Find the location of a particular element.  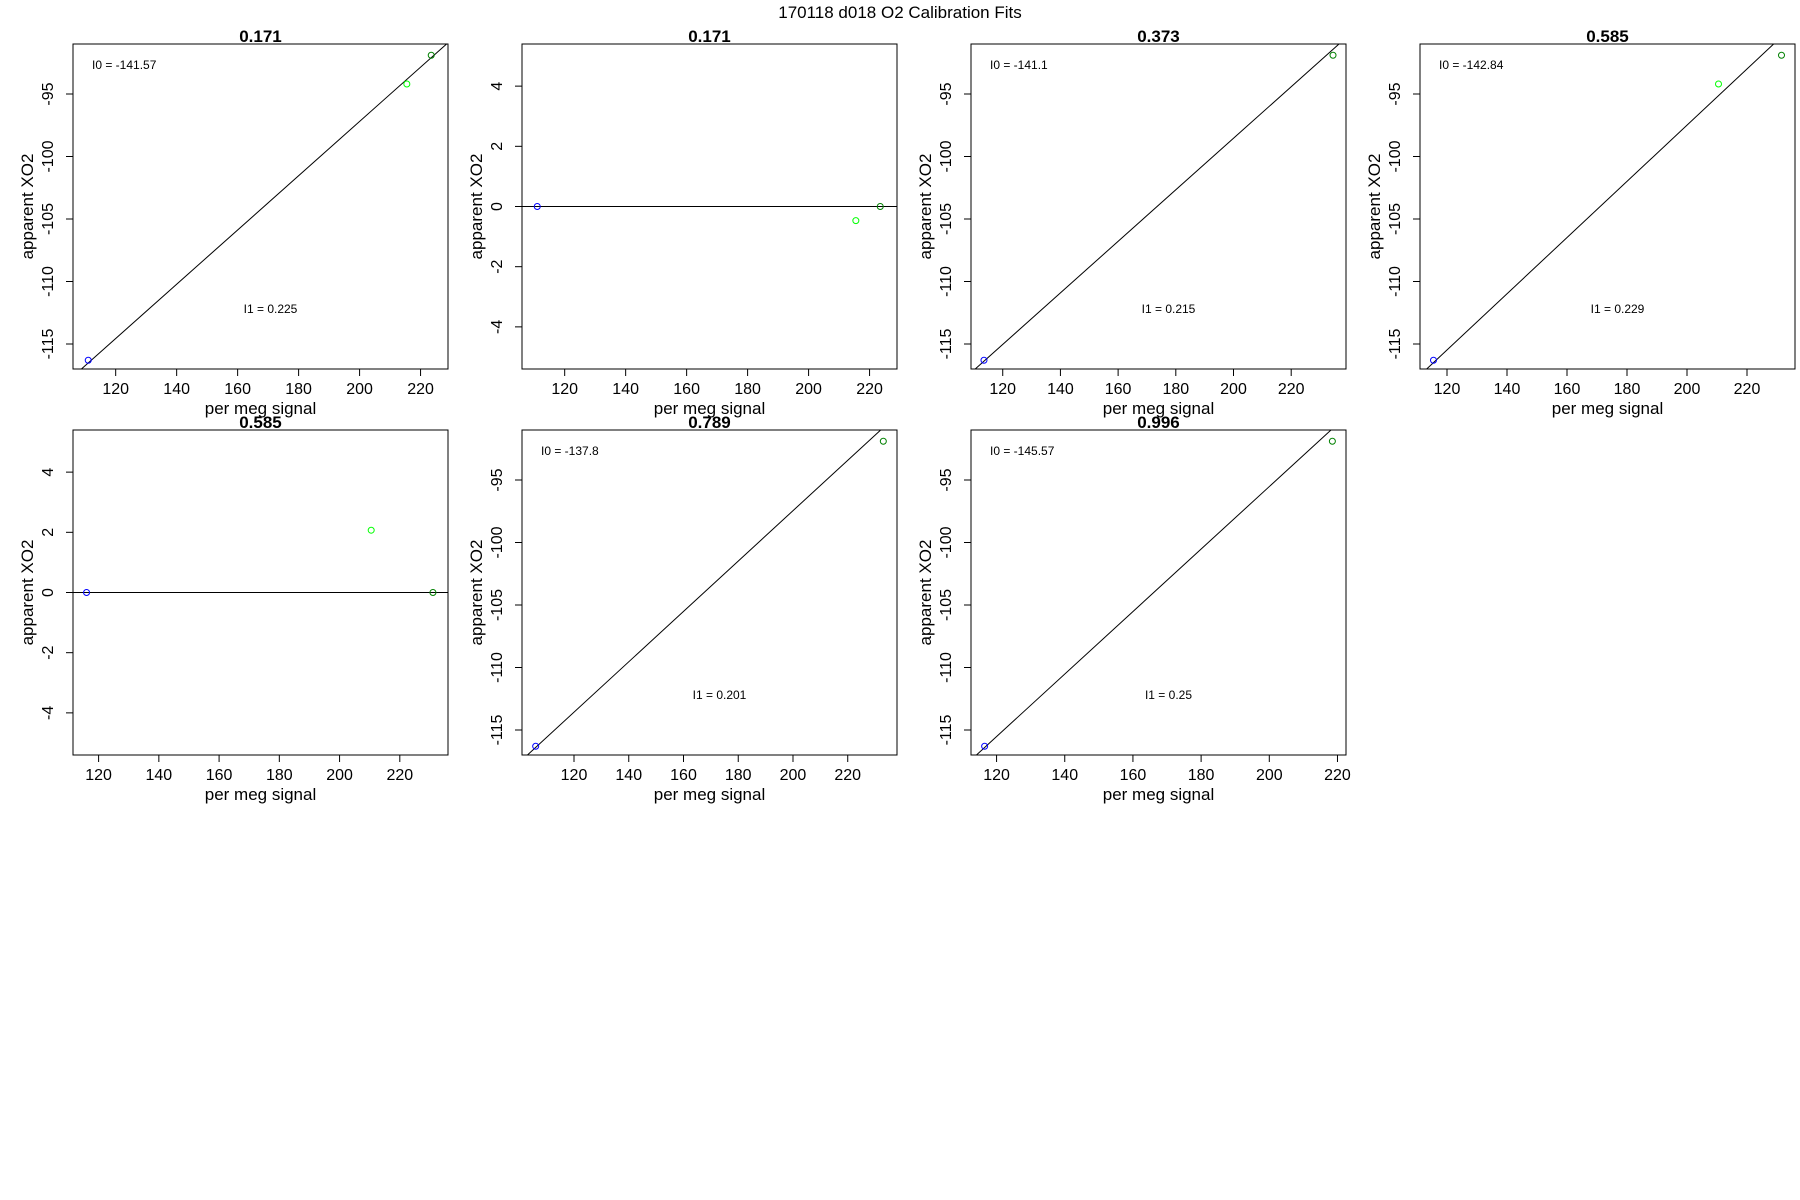

y-tick-label: -2 is located at coordinates (497, 266).